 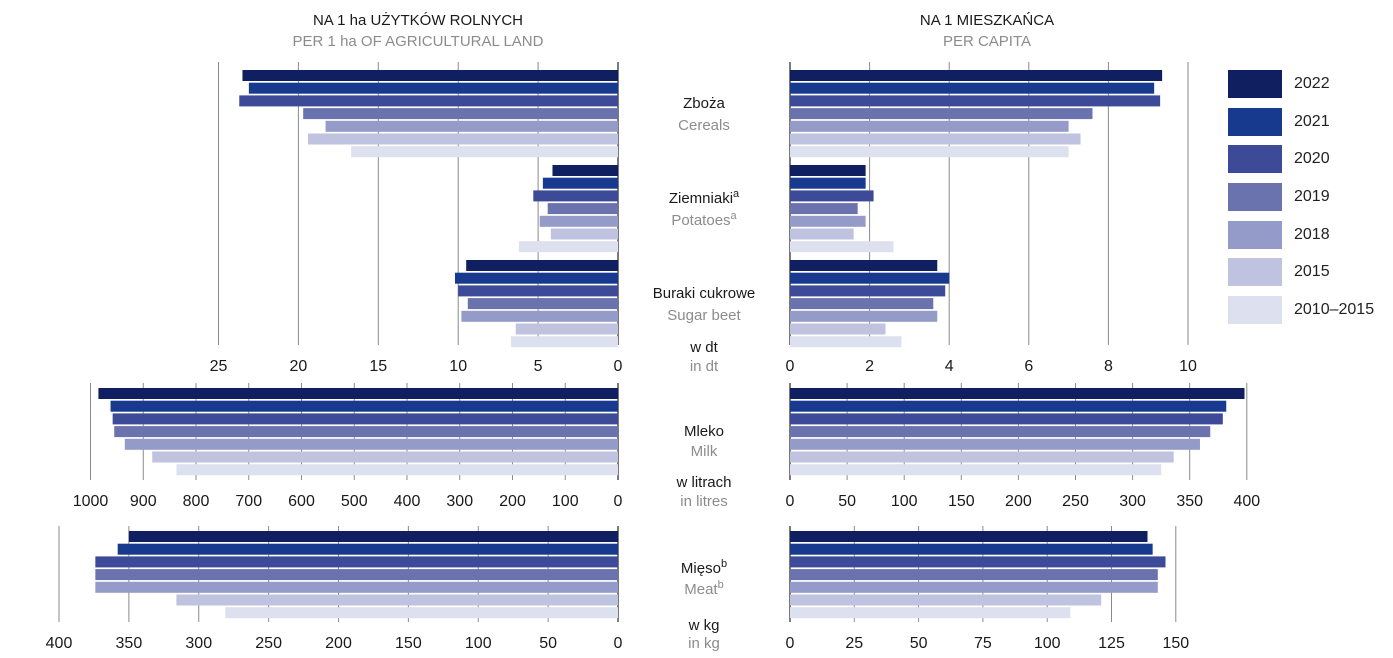 What do you see at coordinates (704, 643) in the screenshot?
I see `unit-label-en: in kg` at bounding box center [704, 643].